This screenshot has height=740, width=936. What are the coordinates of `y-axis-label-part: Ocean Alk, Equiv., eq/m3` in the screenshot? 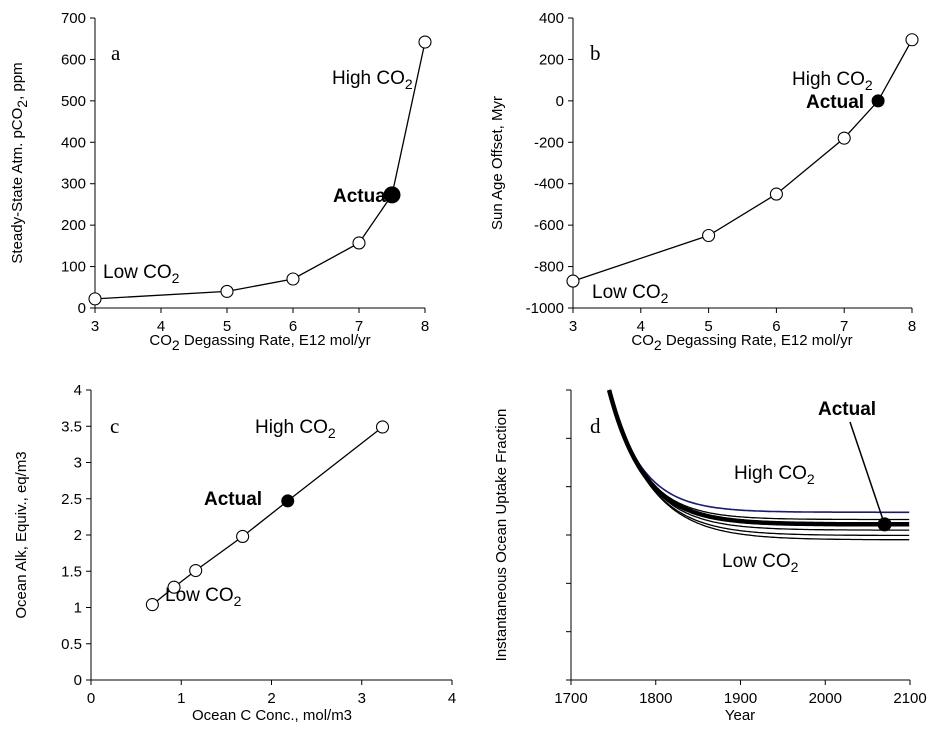 It's located at (21, 534).